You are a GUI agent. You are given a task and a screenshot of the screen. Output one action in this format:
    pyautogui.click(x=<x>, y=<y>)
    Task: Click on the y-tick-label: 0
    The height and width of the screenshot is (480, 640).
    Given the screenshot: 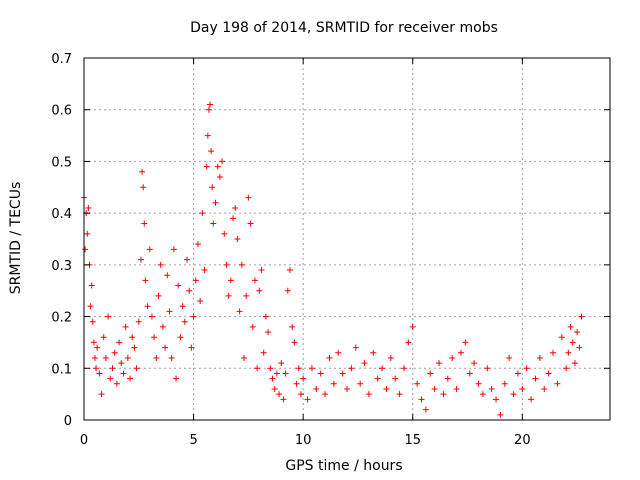 What is the action you would take?
    pyautogui.click(x=68, y=421)
    